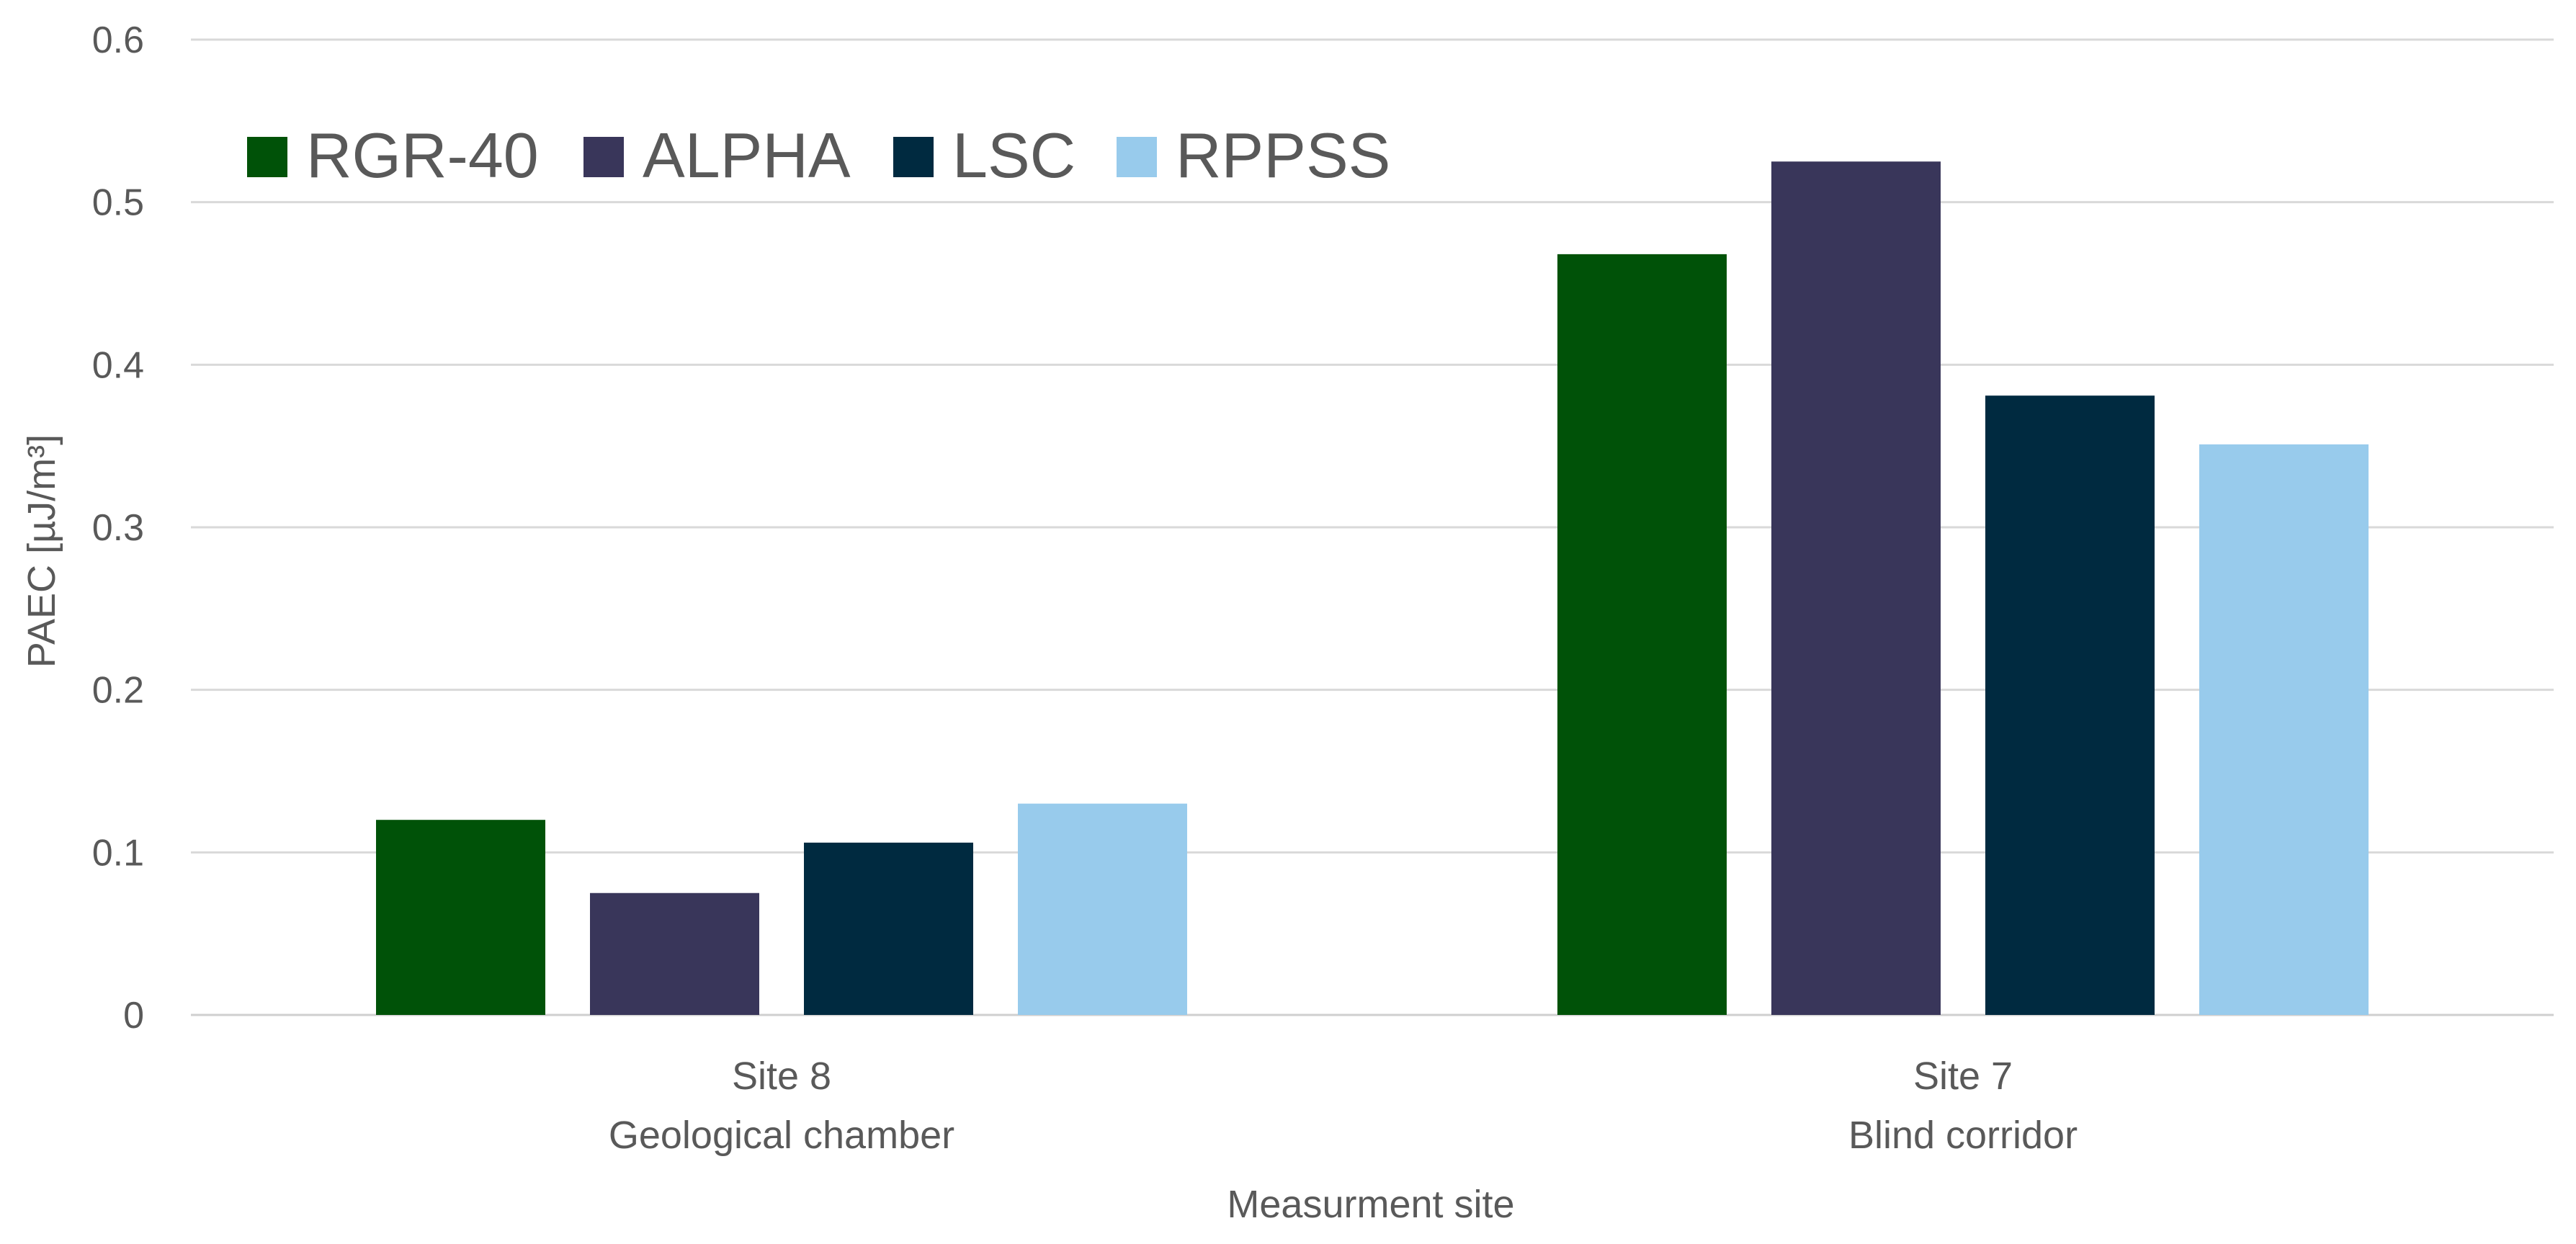  Describe the element at coordinates (422, 155) in the screenshot. I see `legend-label: RGR-40` at that location.